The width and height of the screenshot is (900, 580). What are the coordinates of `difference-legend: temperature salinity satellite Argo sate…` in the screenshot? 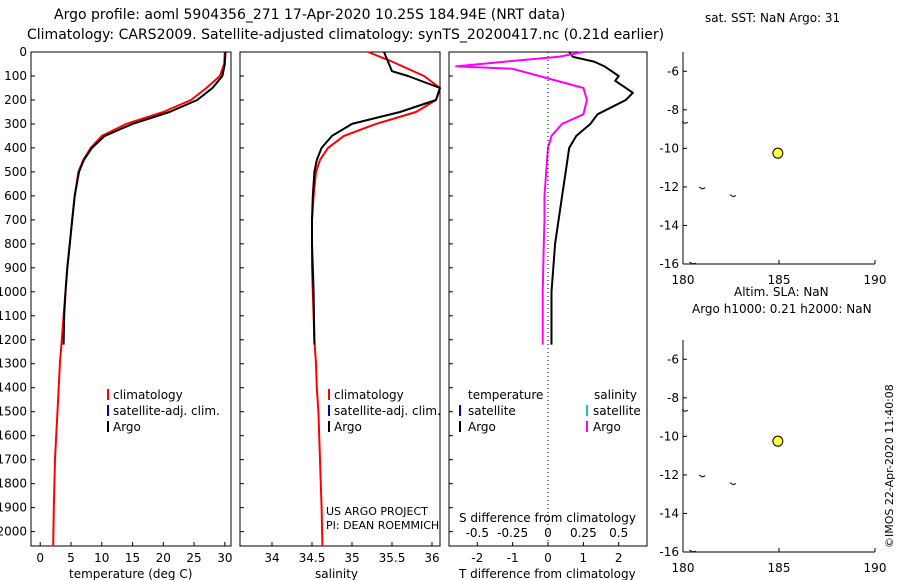 It's located at (550, 411).